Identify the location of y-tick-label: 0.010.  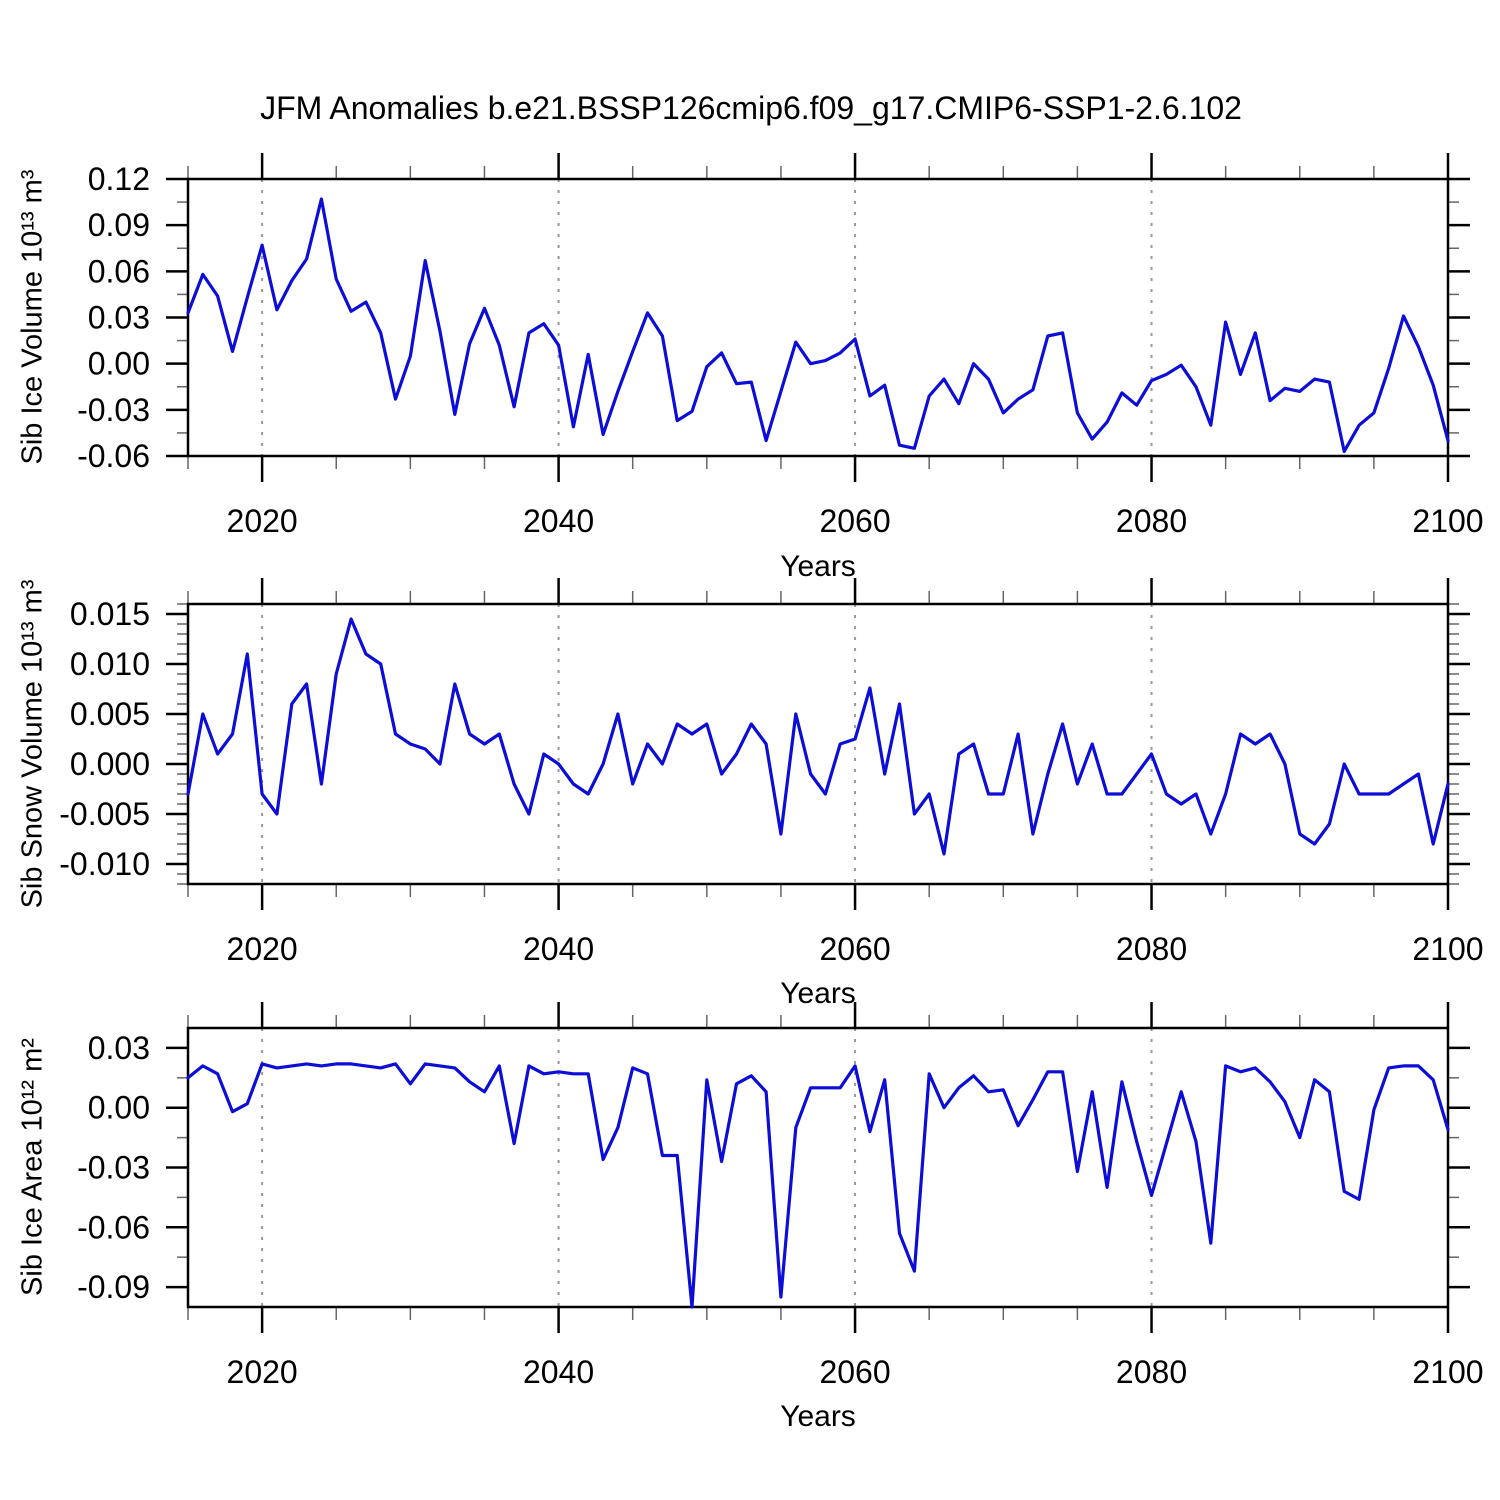
(110, 664).